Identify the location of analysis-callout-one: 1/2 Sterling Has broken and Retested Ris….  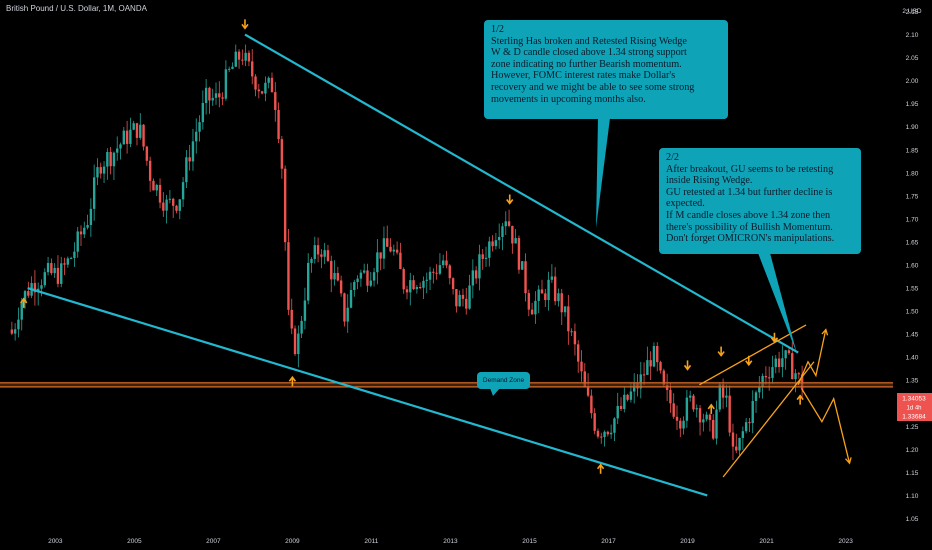
(606, 69).